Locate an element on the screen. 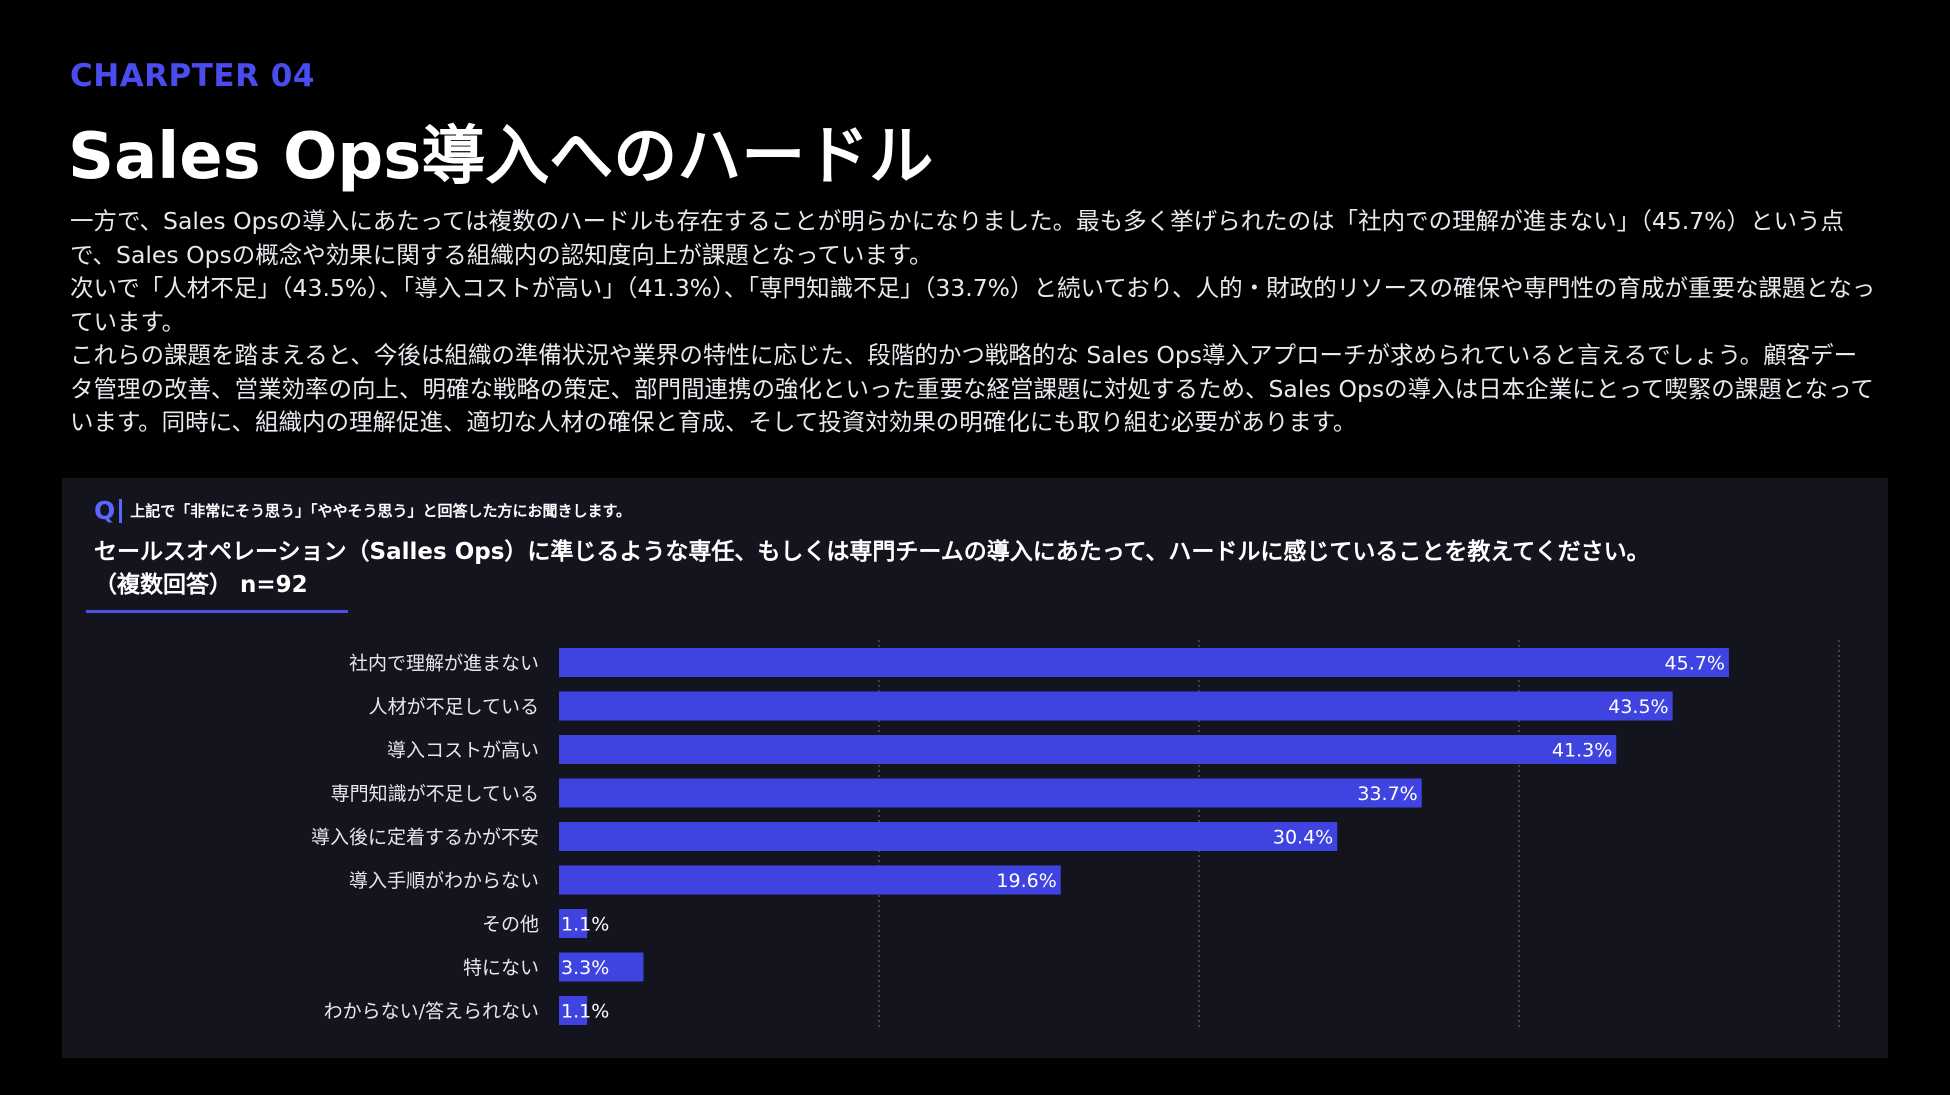  value-label: 43.5% is located at coordinates (1638, 707).